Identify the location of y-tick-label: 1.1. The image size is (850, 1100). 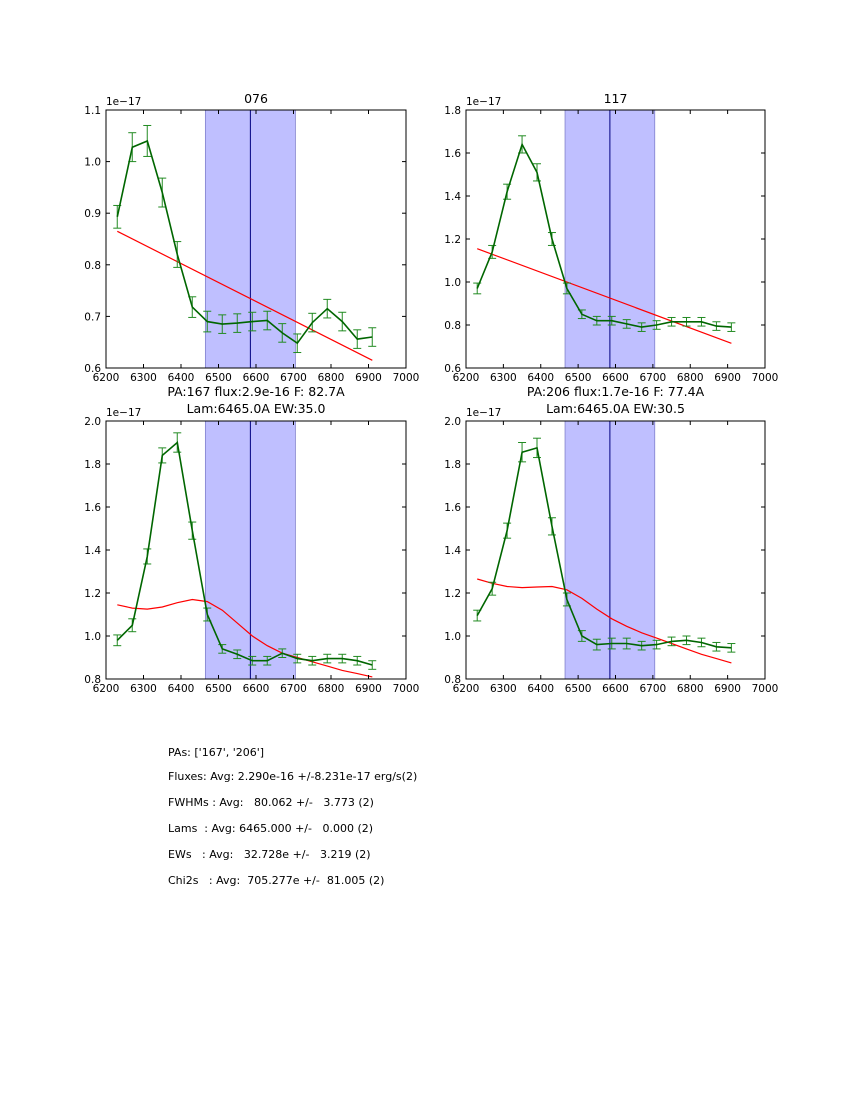
(92, 111).